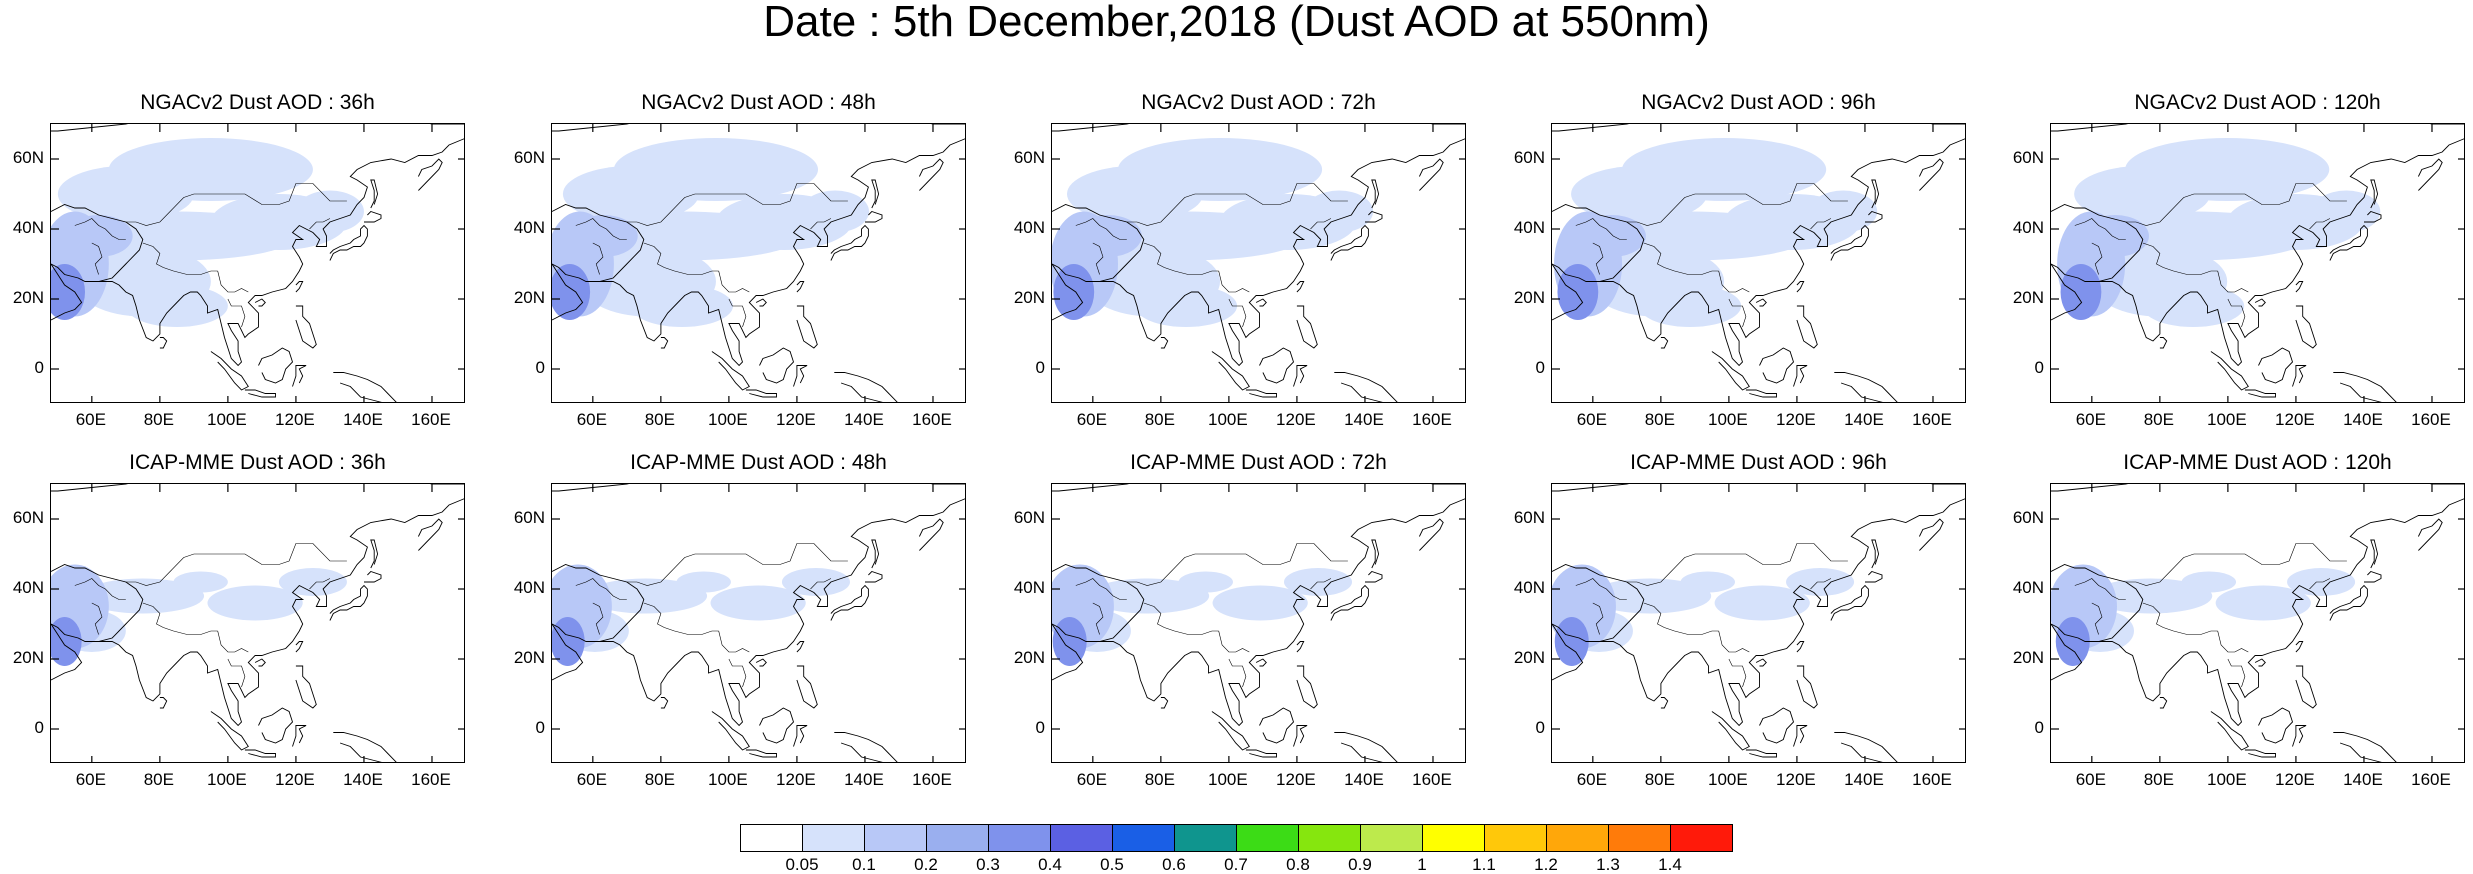 The height and width of the screenshot is (874, 2473). Describe the element at coordinates (1174, 864) in the screenshot. I see `colorbar-label: 0.6` at that location.